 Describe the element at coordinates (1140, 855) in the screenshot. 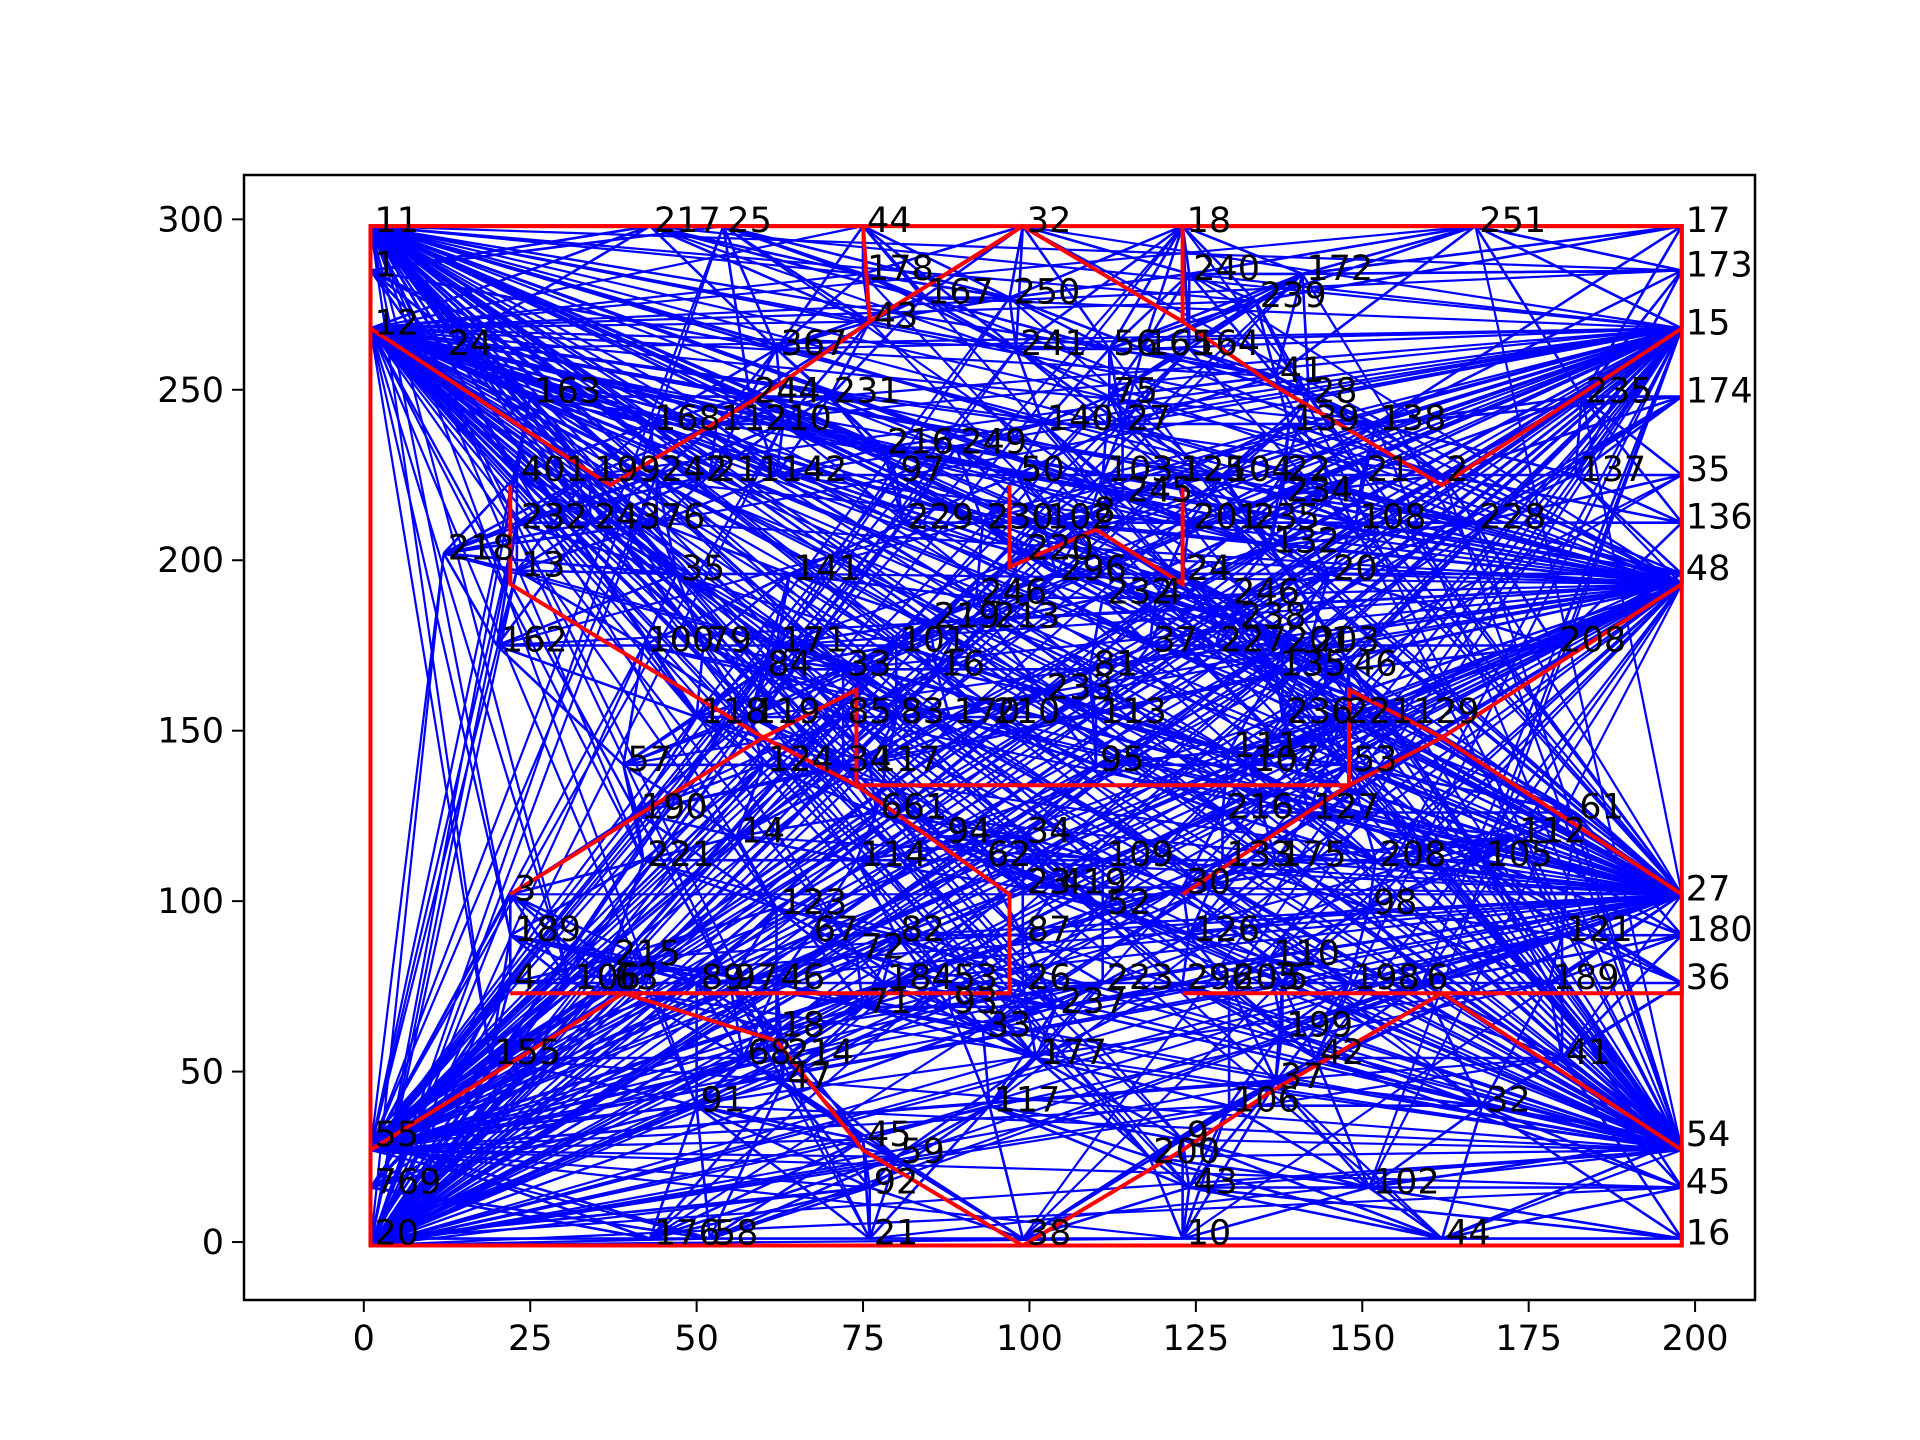

I see `node-label: 109` at that location.